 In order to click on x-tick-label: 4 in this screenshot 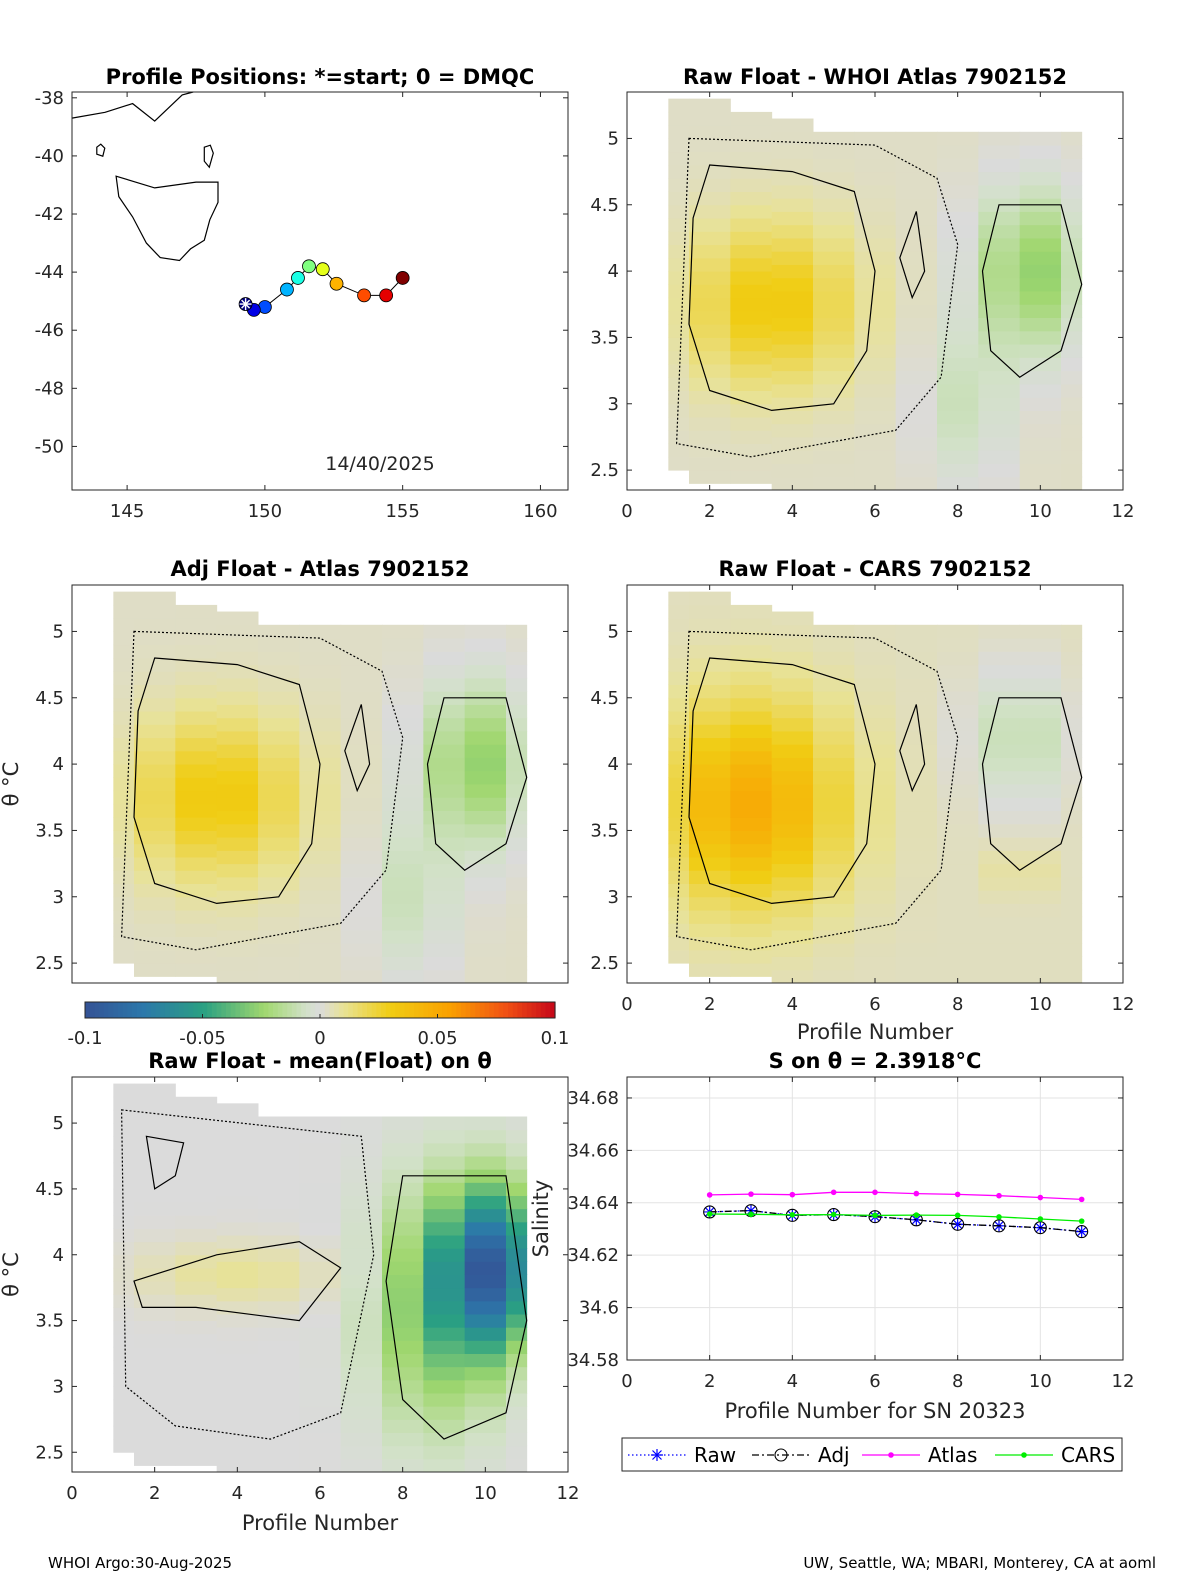, I will do `click(237, 1493)`.